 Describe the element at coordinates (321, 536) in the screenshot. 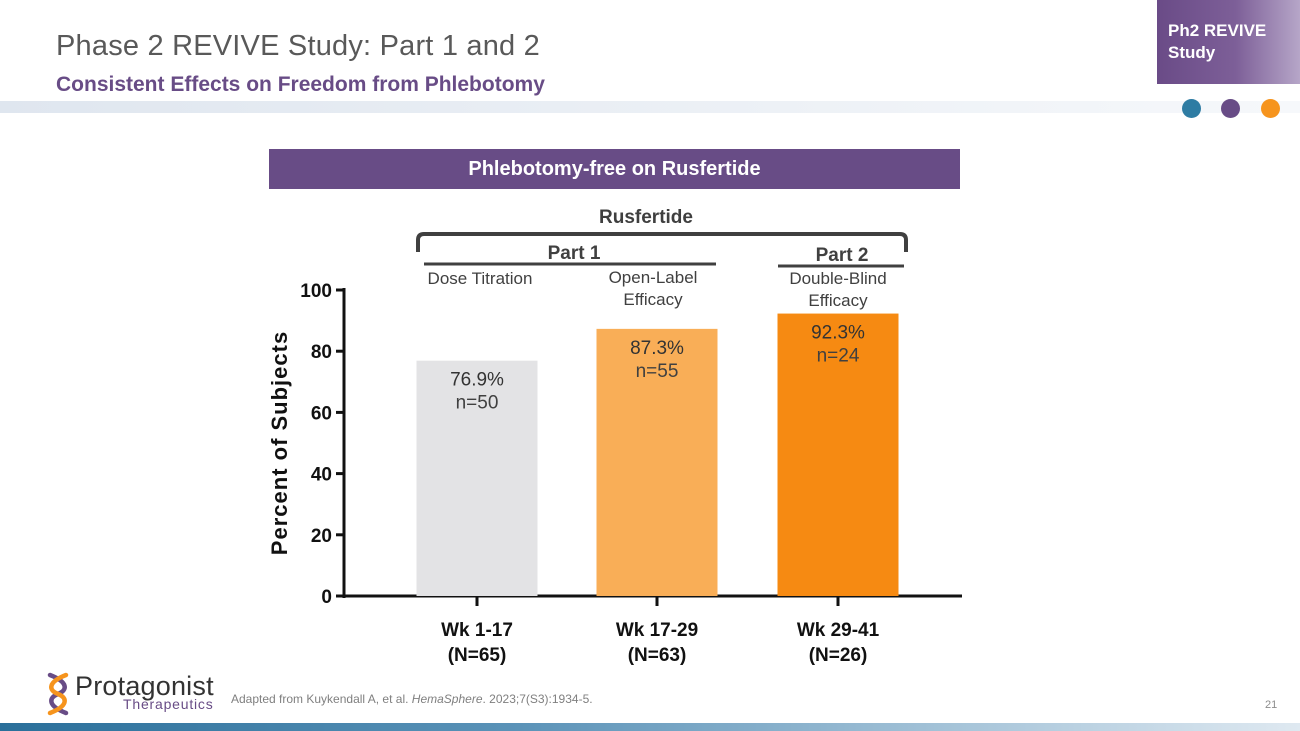

I see `y-tick-label: 20` at that location.